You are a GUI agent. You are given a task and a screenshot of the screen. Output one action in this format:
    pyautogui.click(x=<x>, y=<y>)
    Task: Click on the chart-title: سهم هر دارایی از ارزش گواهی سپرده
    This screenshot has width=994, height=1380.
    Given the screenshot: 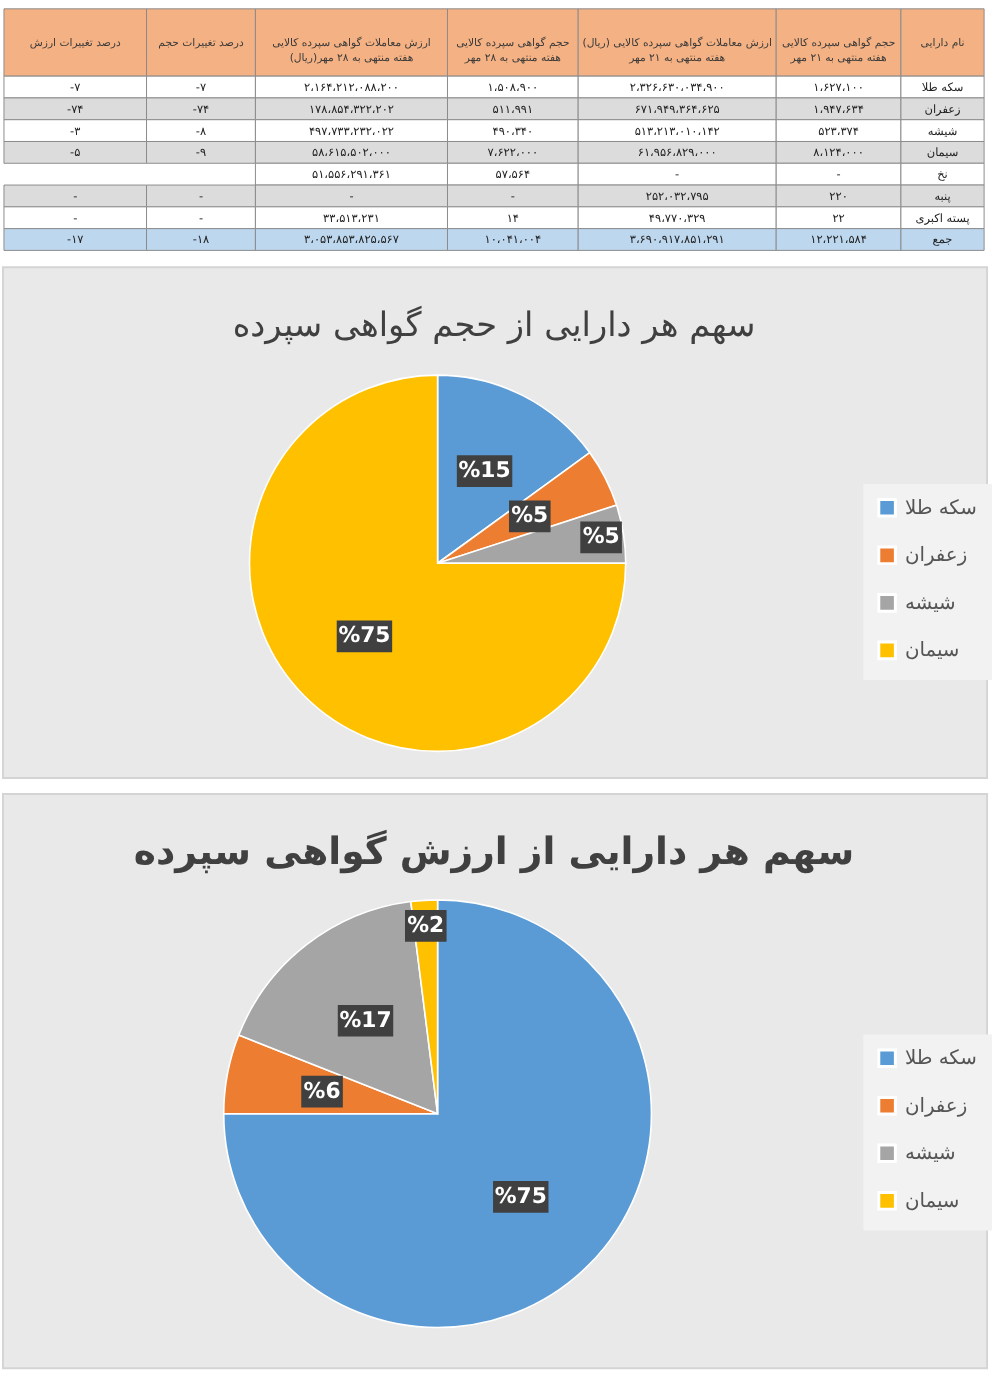 What is the action you would take?
    pyautogui.click(x=494, y=851)
    